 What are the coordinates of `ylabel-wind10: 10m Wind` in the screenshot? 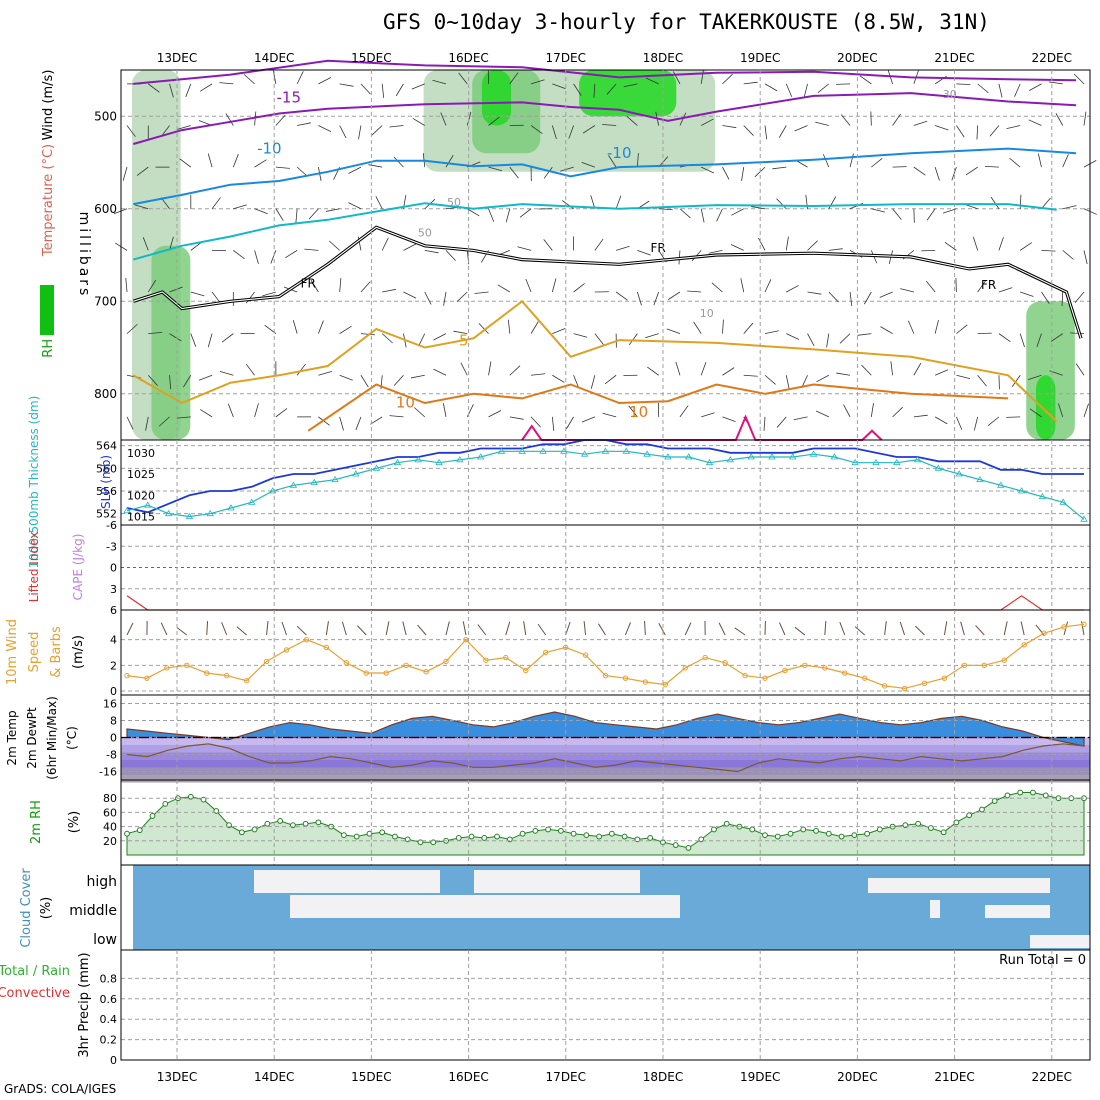 It's located at (12, 652).